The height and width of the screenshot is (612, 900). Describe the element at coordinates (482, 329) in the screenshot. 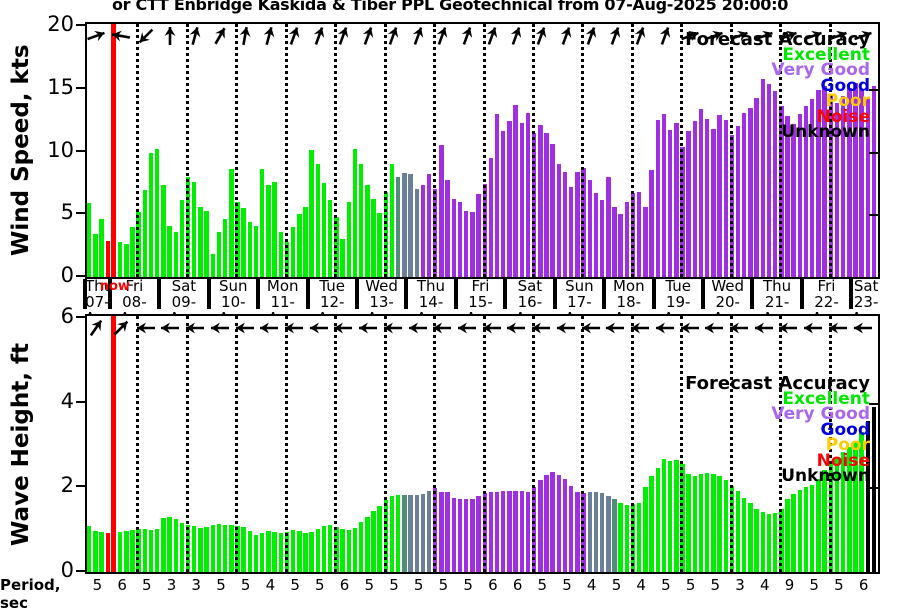

I see `wave-direction-arrows` at that location.